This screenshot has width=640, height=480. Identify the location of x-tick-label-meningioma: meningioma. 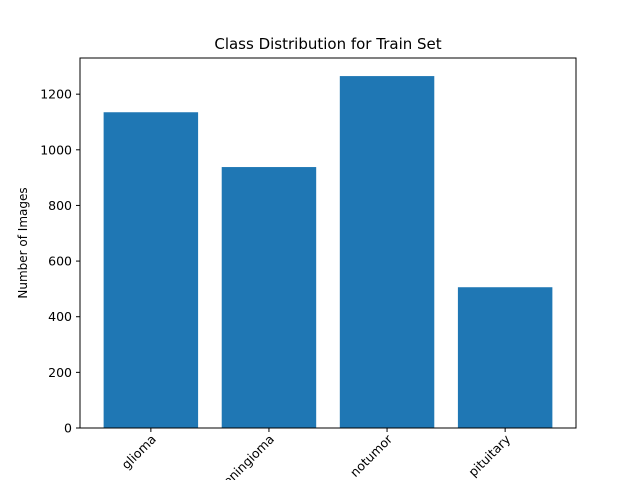
(244, 456).